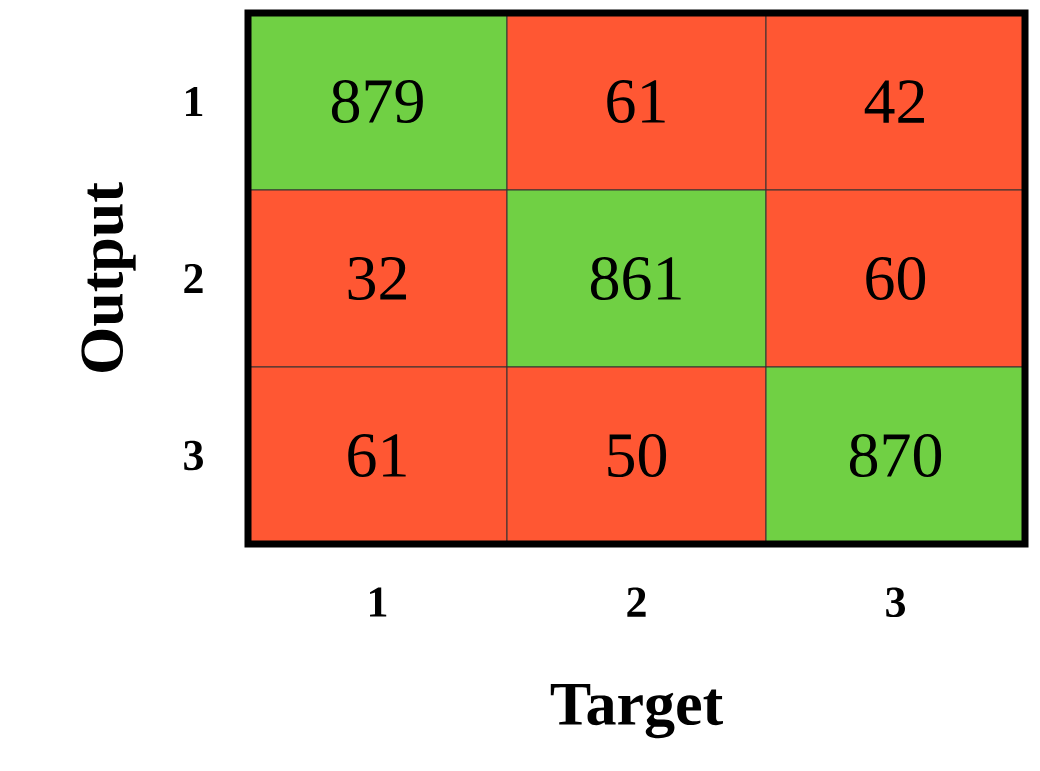 The height and width of the screenshot is (771, 1040). I want to click on y-tick-label: 3, so click(193, 455).